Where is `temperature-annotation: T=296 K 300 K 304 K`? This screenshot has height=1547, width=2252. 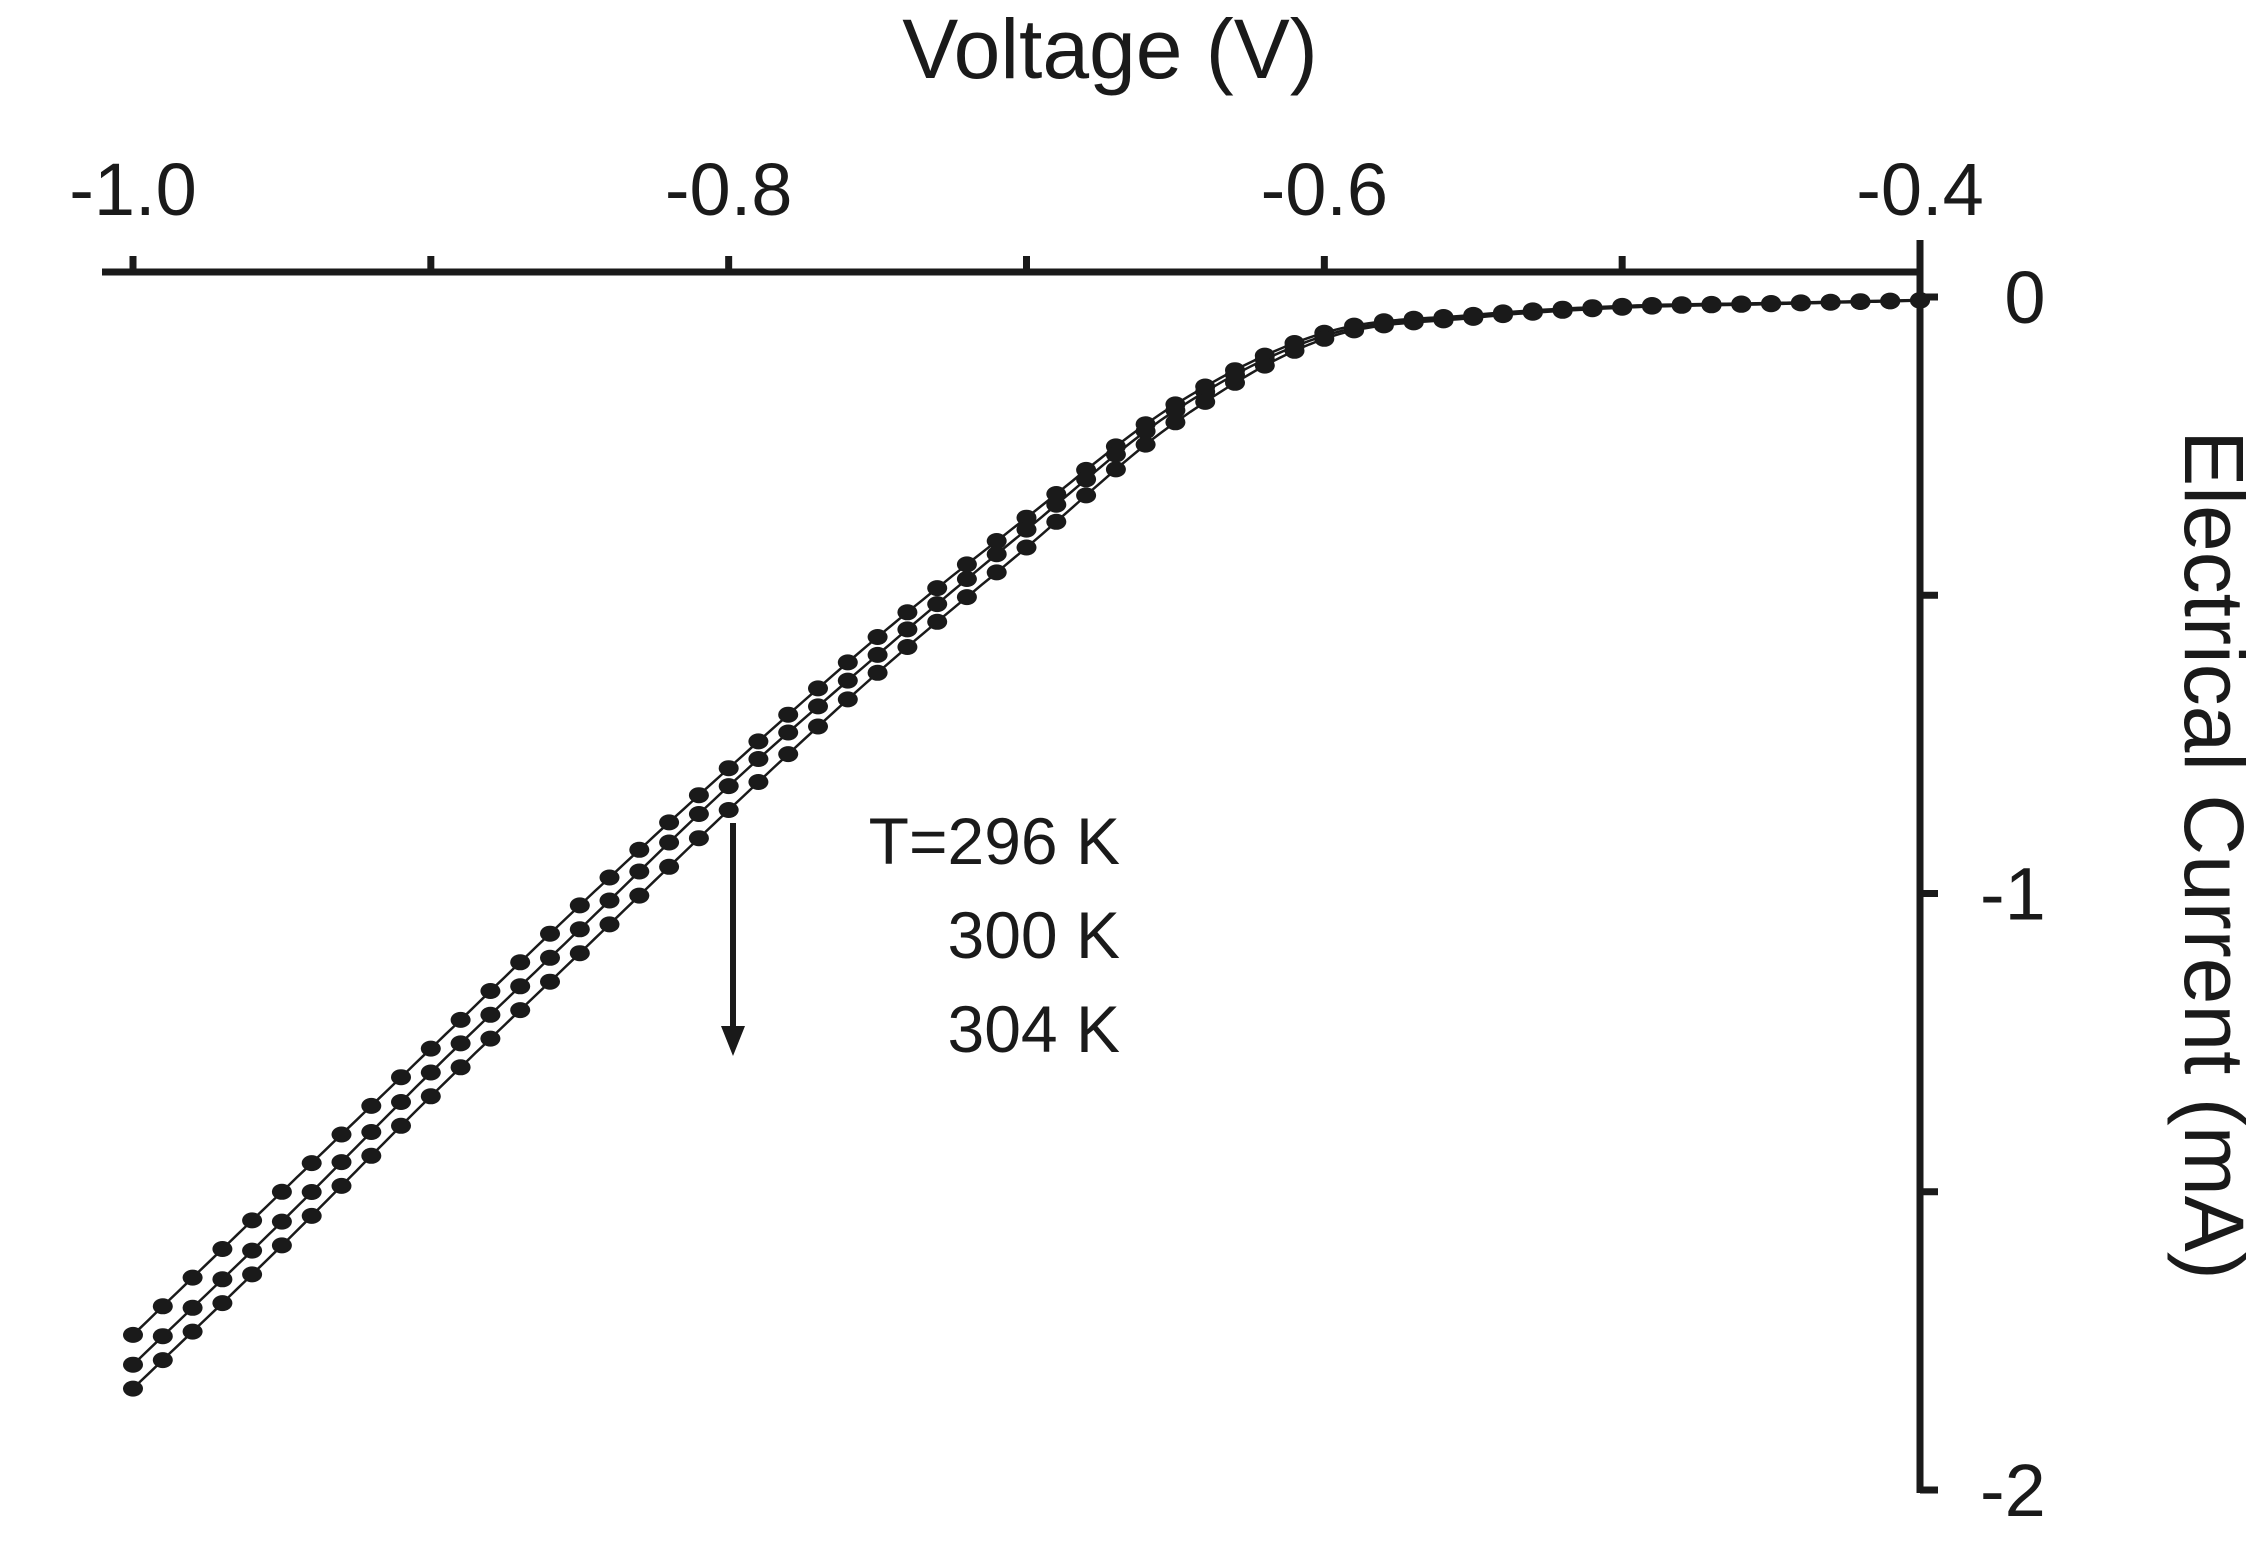
temperature-annotation: T=296 K 300 K 304 K is located at coordinates (920, 935).